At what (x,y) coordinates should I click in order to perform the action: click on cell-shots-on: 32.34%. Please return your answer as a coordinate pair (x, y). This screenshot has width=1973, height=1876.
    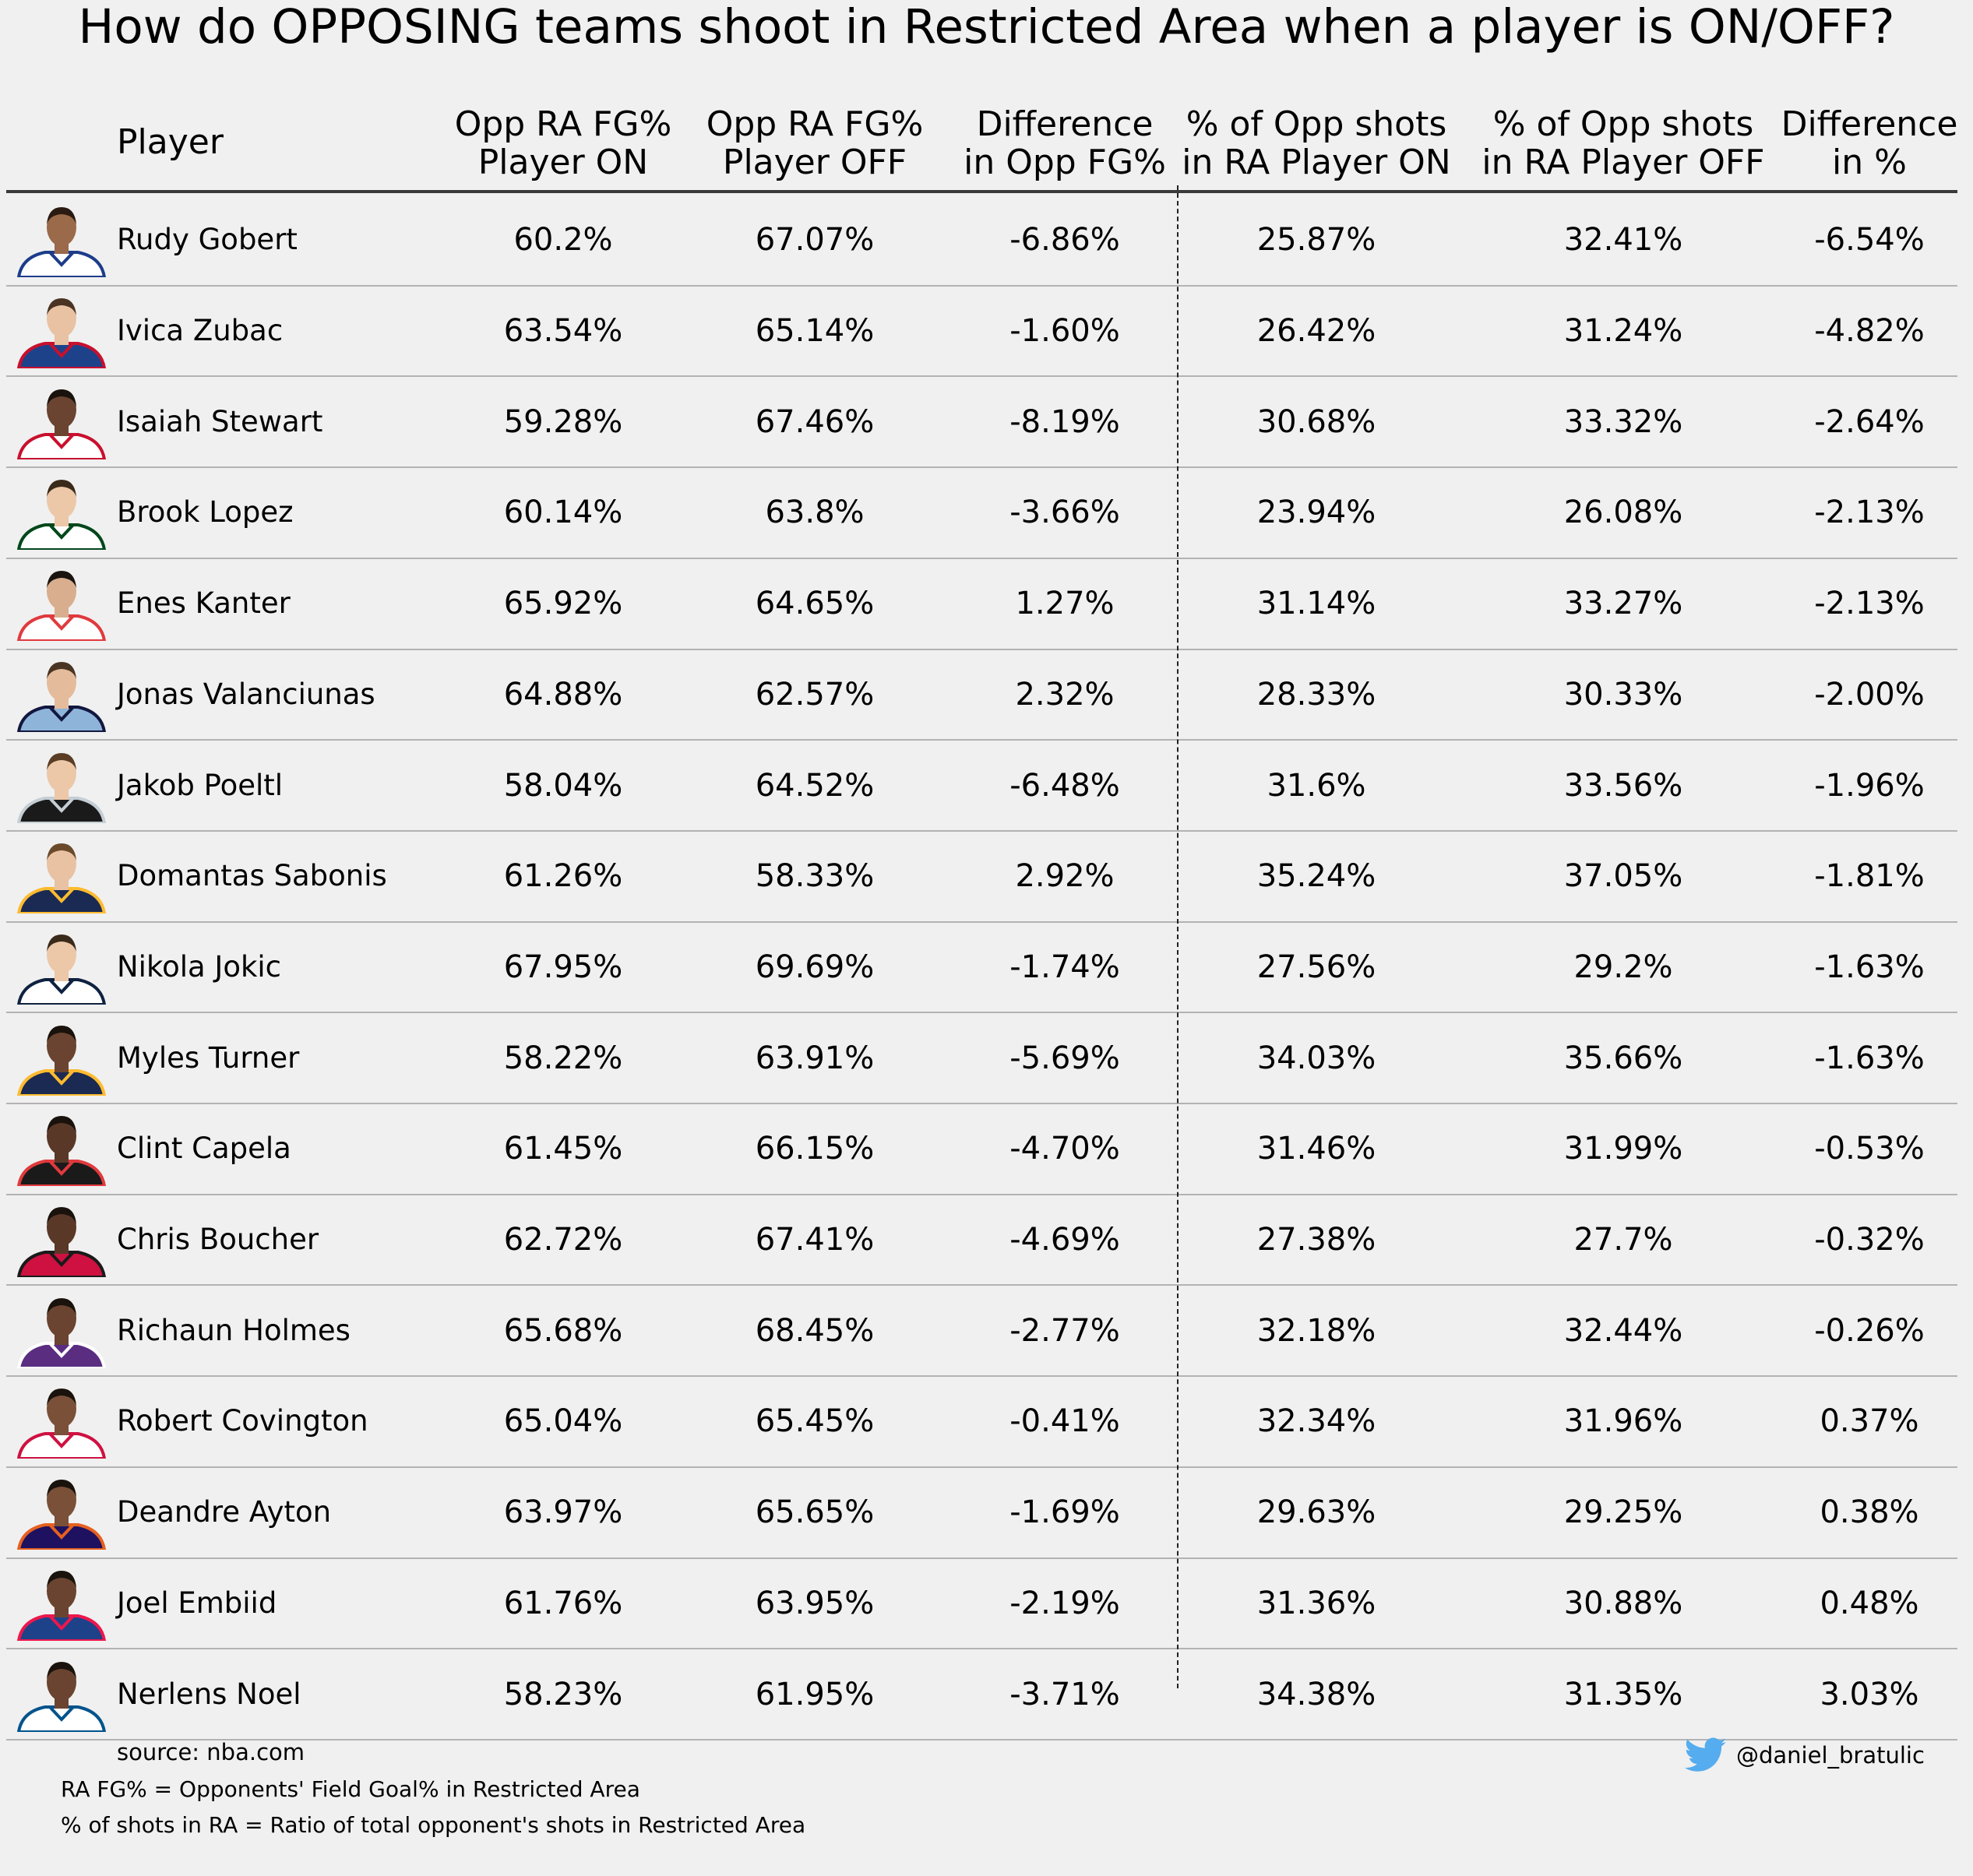
    Looking at the image, I should click on (1316, 1421).